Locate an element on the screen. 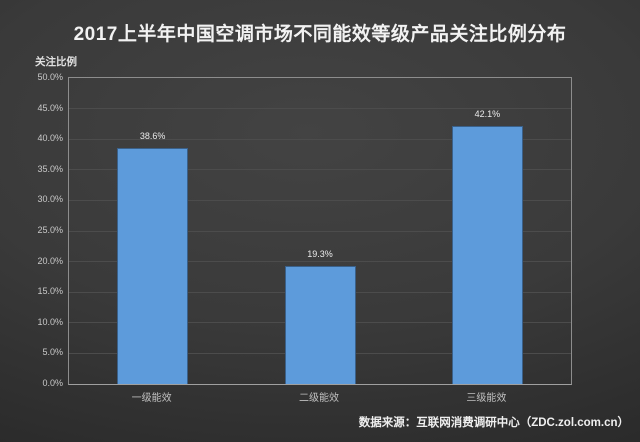 Image resolution: width=640 pixels, height=442 pixels. category-label: 三级能效 is located at coordinates (486, 398).